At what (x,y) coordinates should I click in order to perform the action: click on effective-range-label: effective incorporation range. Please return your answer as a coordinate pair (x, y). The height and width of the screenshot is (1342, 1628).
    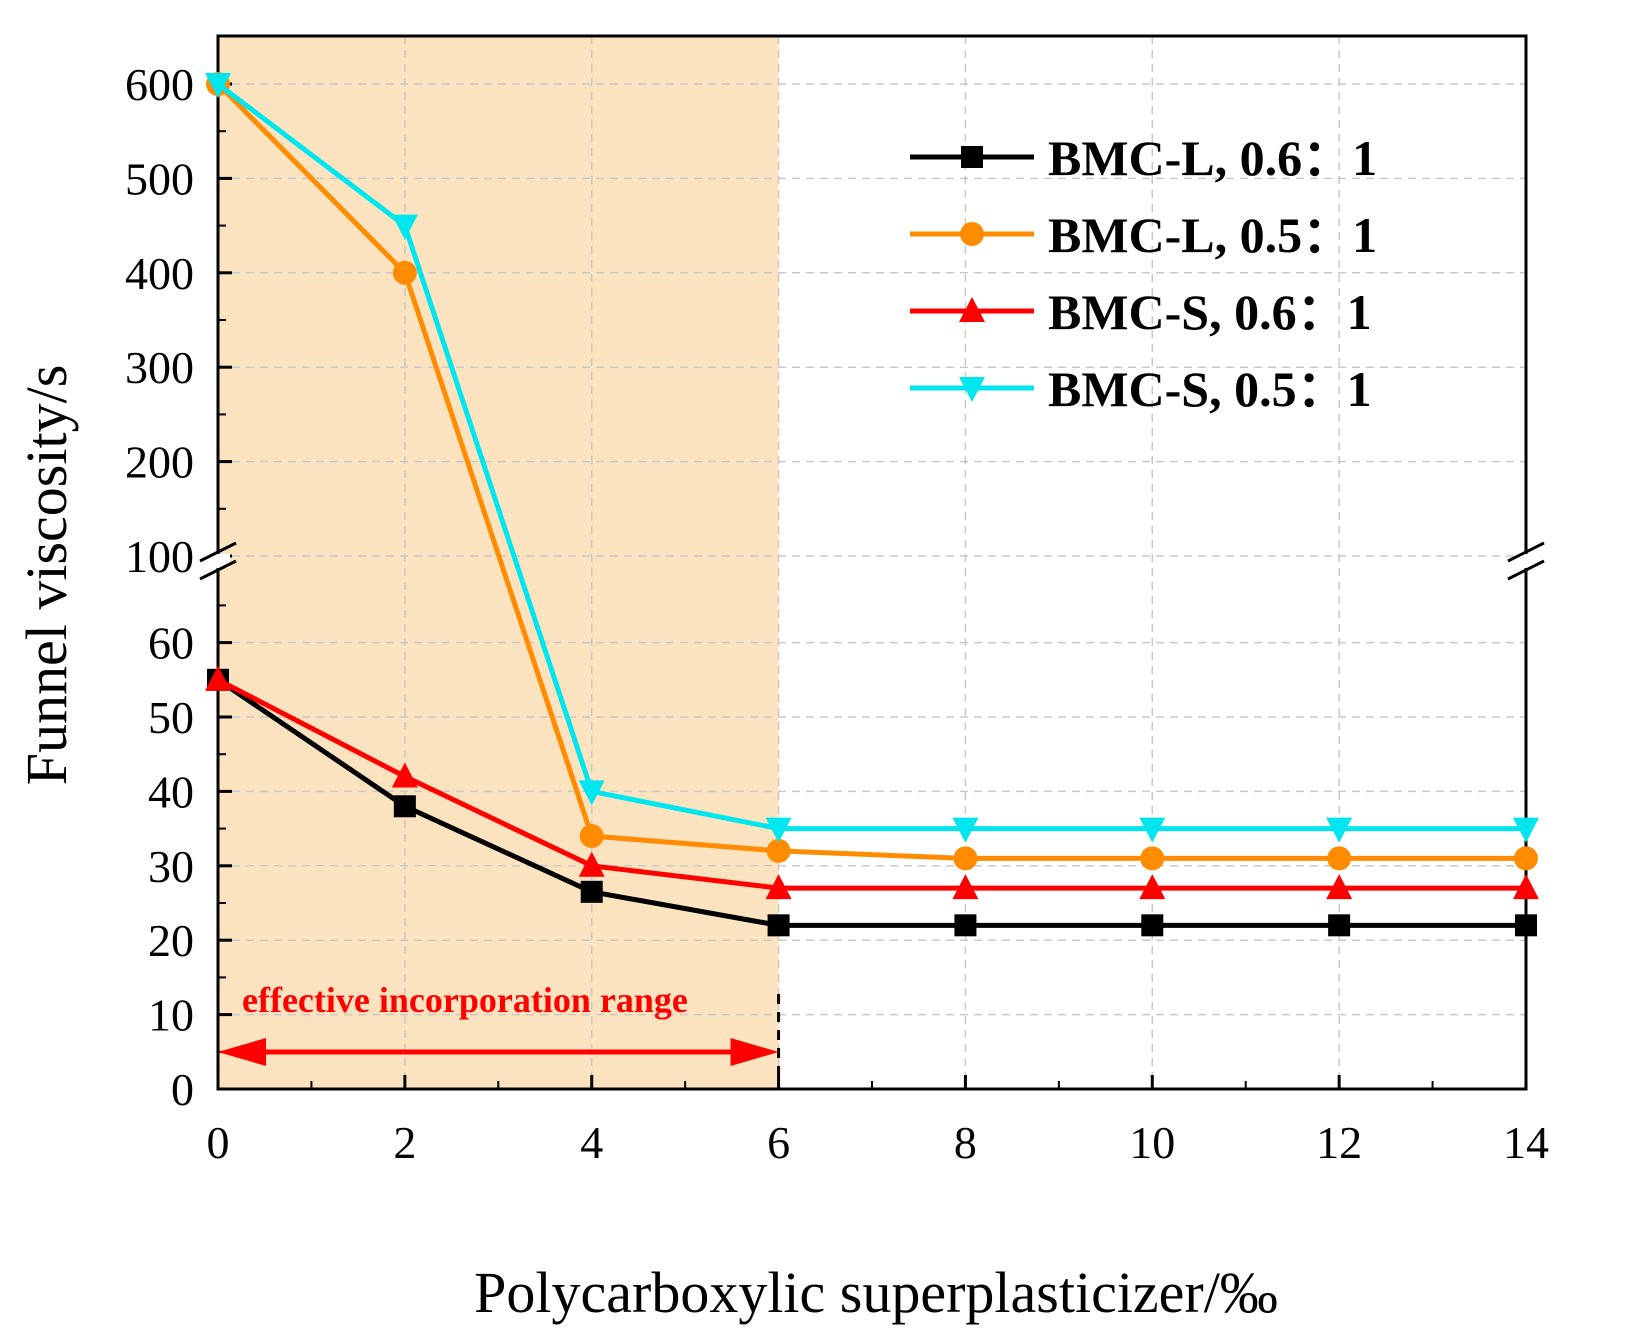
    Looking at the image, I should click on (465, 1000).